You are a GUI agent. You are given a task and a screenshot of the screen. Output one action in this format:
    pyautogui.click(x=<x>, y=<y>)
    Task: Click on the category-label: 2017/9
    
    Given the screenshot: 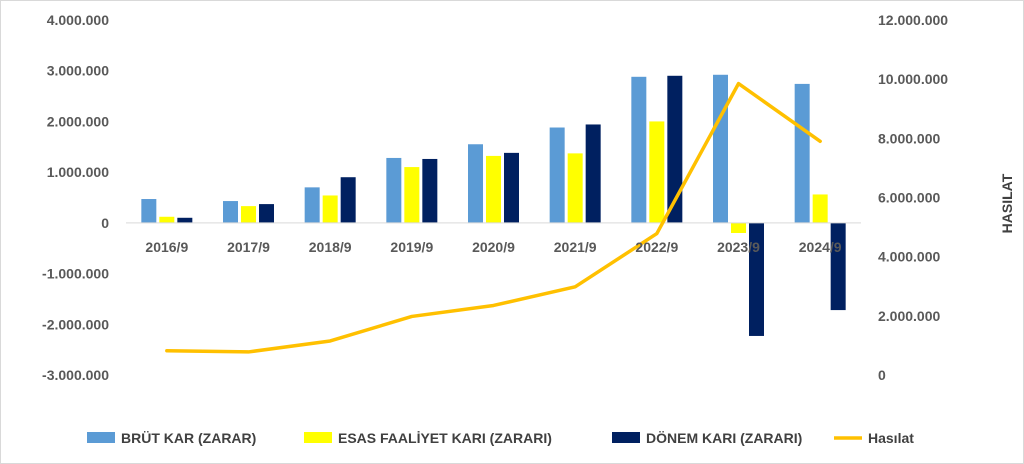 What is the action you would take?
    pyautogui.click(x=248, y=247)
    